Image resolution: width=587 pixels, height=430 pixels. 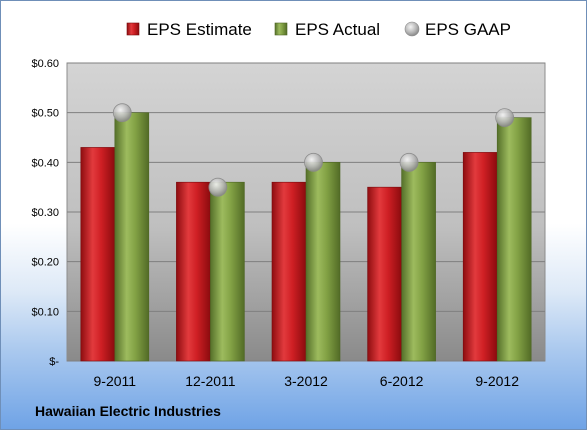 I want to click on legend-swatch-estimate, so click(x=133, y=29).